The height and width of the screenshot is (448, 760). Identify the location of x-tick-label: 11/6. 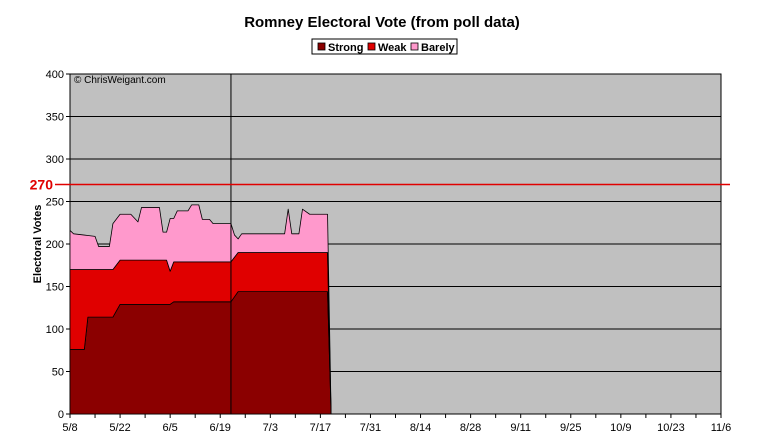
(721, 428).